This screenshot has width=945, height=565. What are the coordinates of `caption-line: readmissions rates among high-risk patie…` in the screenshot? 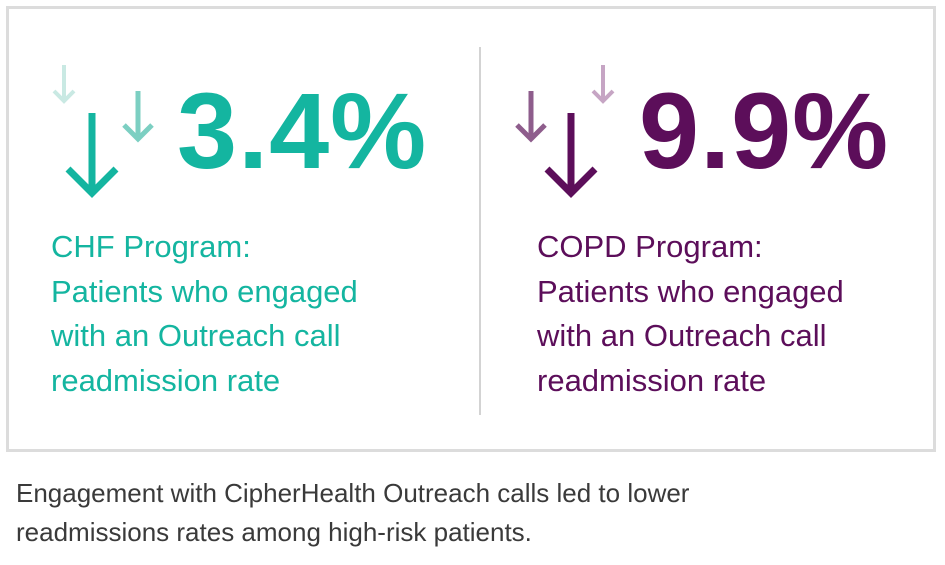 It's located at (274, 532).